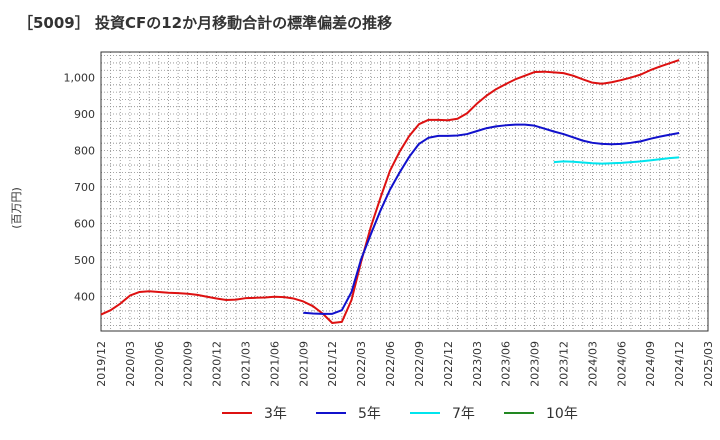 Image resolution: width=720 pixels, height=440 pixels. What do you see at coordinates (369, 414) in the screenshot?
I see `legend-label: 5年` at bounding box center [369, 414].